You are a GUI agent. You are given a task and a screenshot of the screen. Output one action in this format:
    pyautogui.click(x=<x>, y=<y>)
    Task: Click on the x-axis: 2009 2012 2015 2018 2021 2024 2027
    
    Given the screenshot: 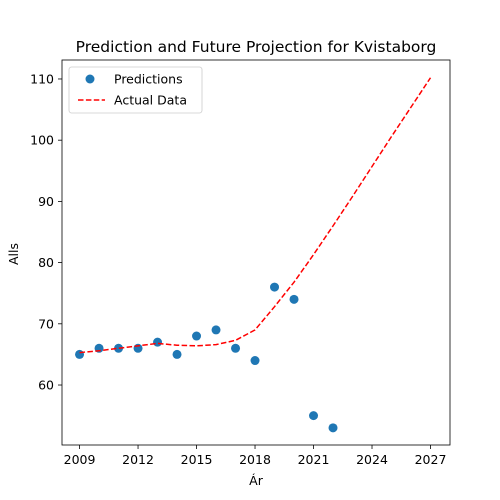 What is the action you would take?
    pyautogui.click(x=255, y=456)
    